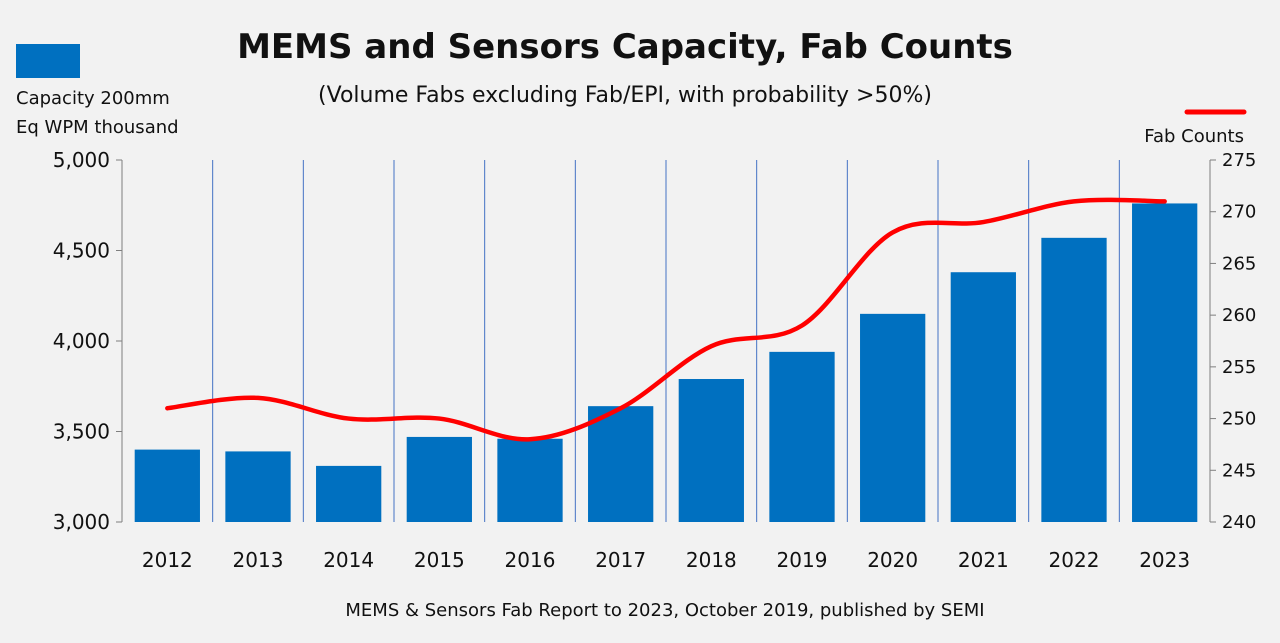 This screenshot has height=643, width=1280. What do you see at coordinates (97, 127) in the screenshot?
I see `legend-capacity-label-line2: Eq WPM thousand` at bounding box center [97, 127].